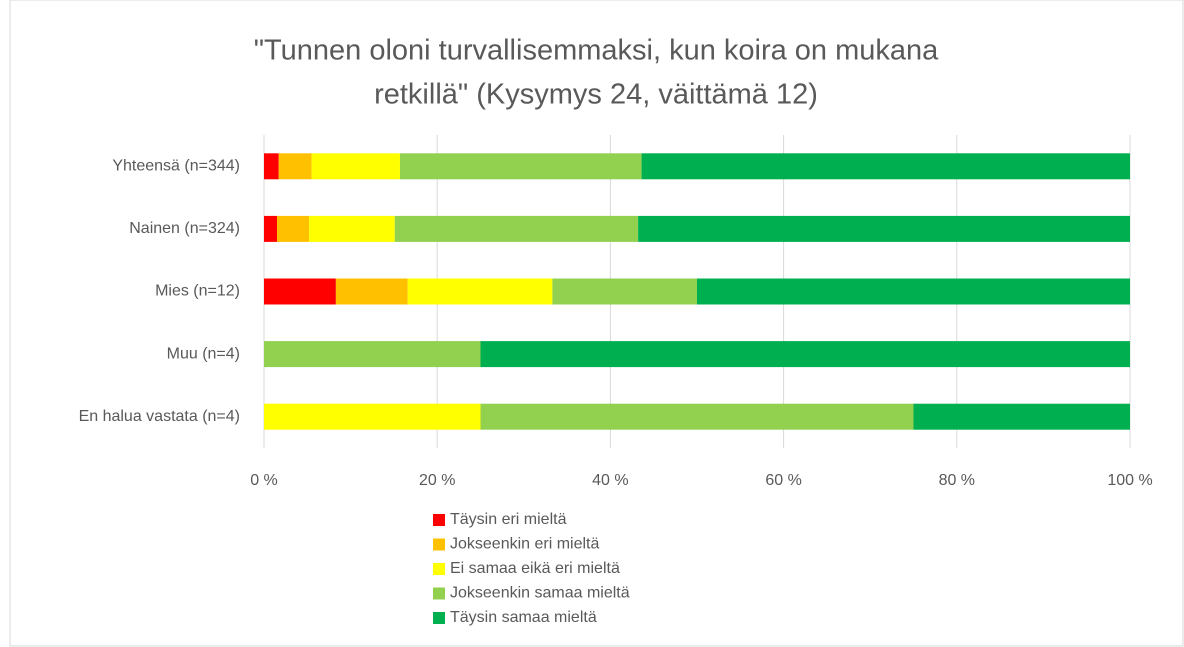 Image resolution: width=1184 pixels, height=647 pixels. I want to click on x-tick-label: 80 %, so click(957, 480).